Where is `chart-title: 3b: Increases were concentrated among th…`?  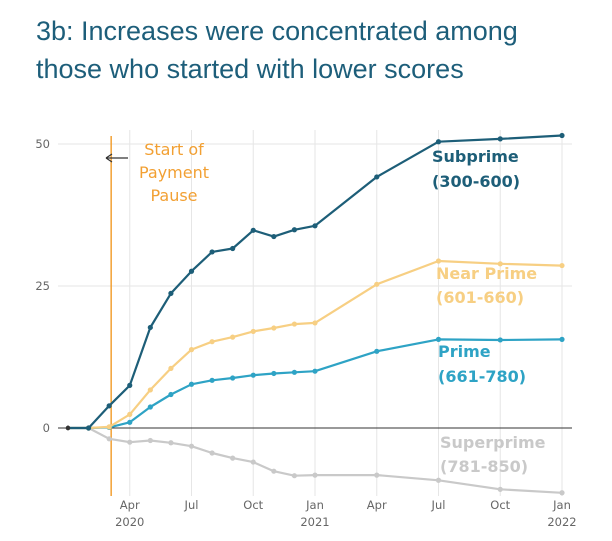
chart-title: 3b: Increases were concentrated among th… is located at coordinates (316, 50).